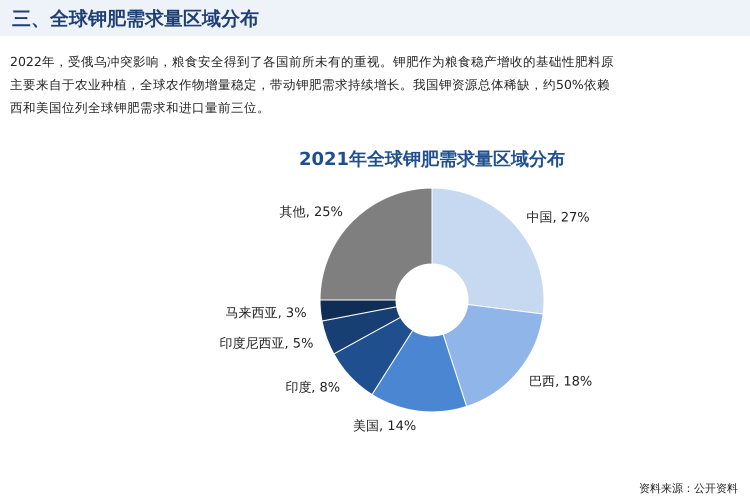 The height and width of the screenshot is (500, 750). I want to click on slice-label: 印度尼西亚, so click(252, 344).